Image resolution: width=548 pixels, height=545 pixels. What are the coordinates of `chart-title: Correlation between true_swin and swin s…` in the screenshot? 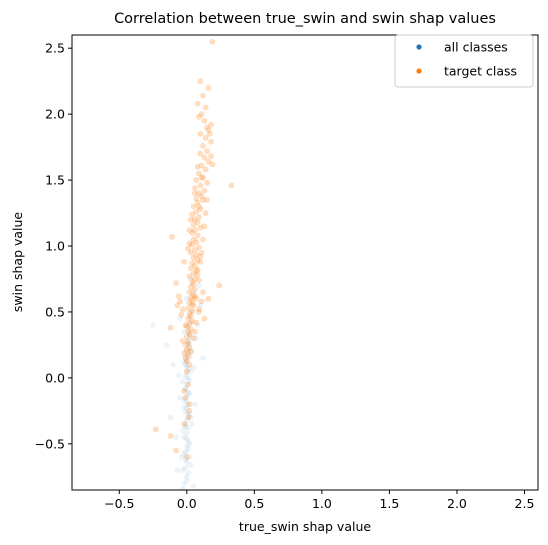 It's located at (305, 19).